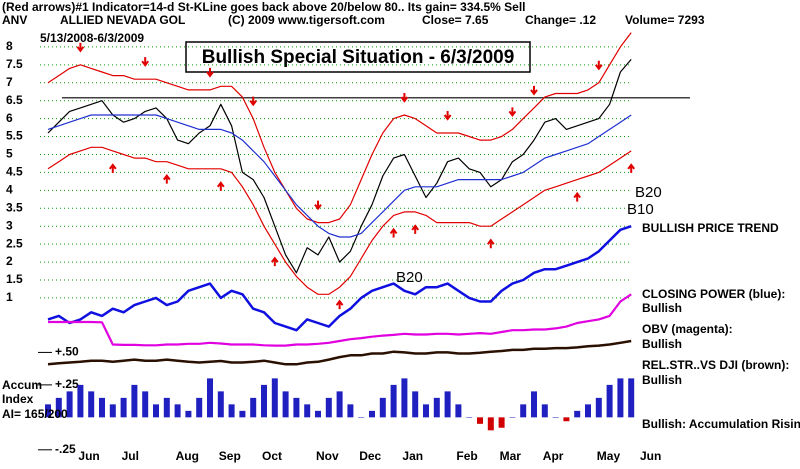 The height and width of the screenshot is (469, 800). Describe the element at coordinates (130, 456) in the screenshot. I see `x-tick-label: Jul` at that location.